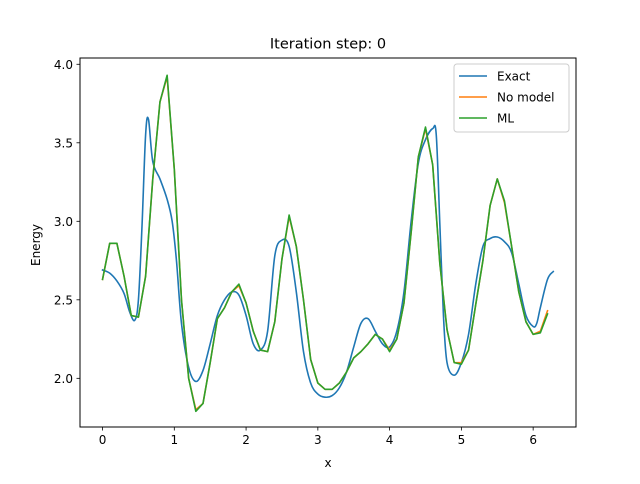  I want to click on x-tick-label: 2, so click(246, 440).